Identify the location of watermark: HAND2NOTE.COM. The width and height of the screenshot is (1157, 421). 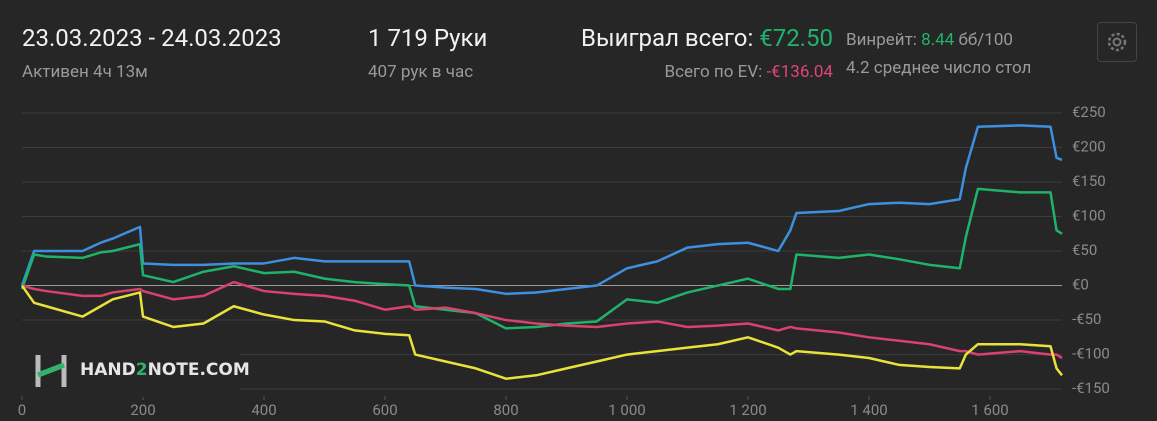
(136, 370).